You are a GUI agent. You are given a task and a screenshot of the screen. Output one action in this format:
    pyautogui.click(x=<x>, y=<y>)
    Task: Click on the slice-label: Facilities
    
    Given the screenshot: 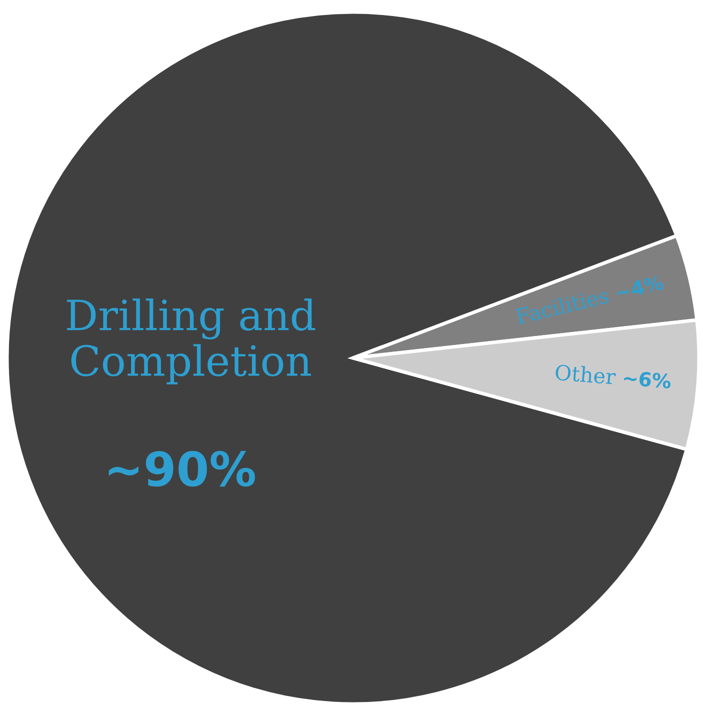 What is the action you would take?
    pyautogui.click(x=562, y=305)
    